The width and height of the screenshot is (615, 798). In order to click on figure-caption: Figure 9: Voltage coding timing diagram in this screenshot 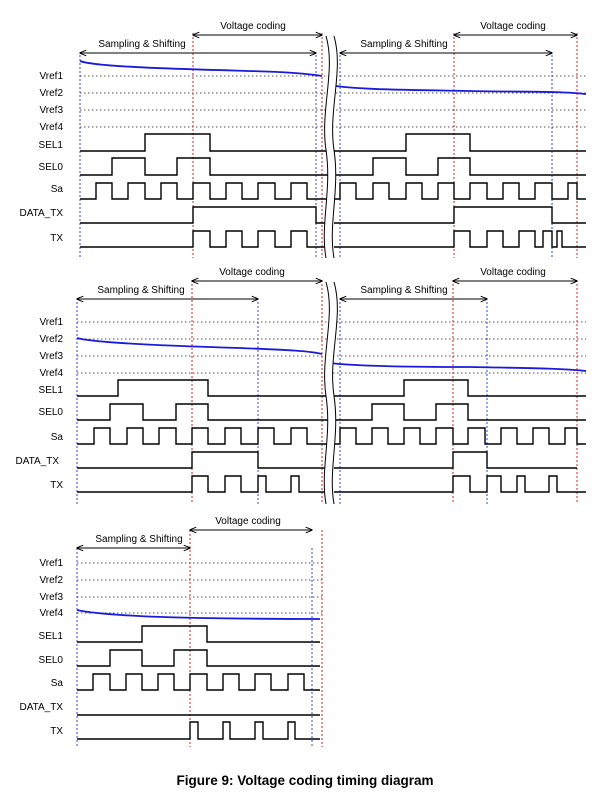, I will do `click(304, 780)`.